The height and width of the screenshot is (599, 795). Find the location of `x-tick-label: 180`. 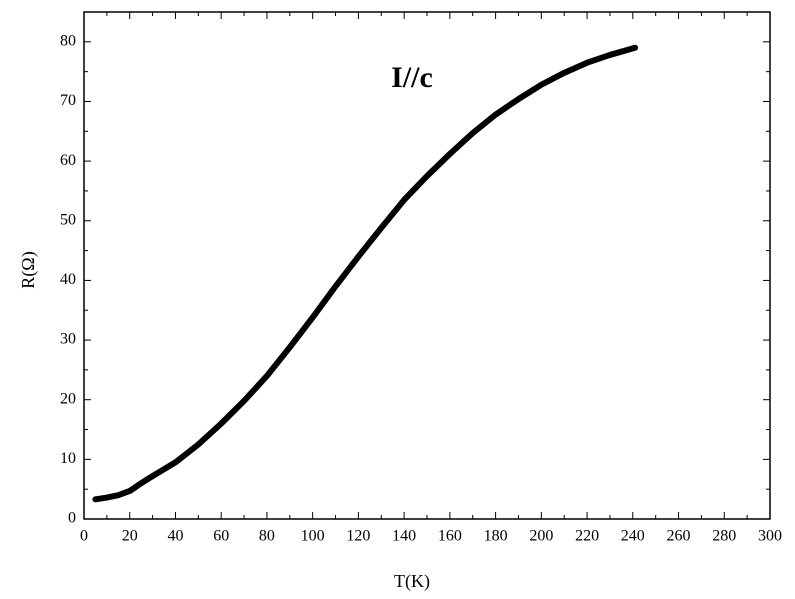

x-tick-label: 180 is located at coordinates (496, 536).